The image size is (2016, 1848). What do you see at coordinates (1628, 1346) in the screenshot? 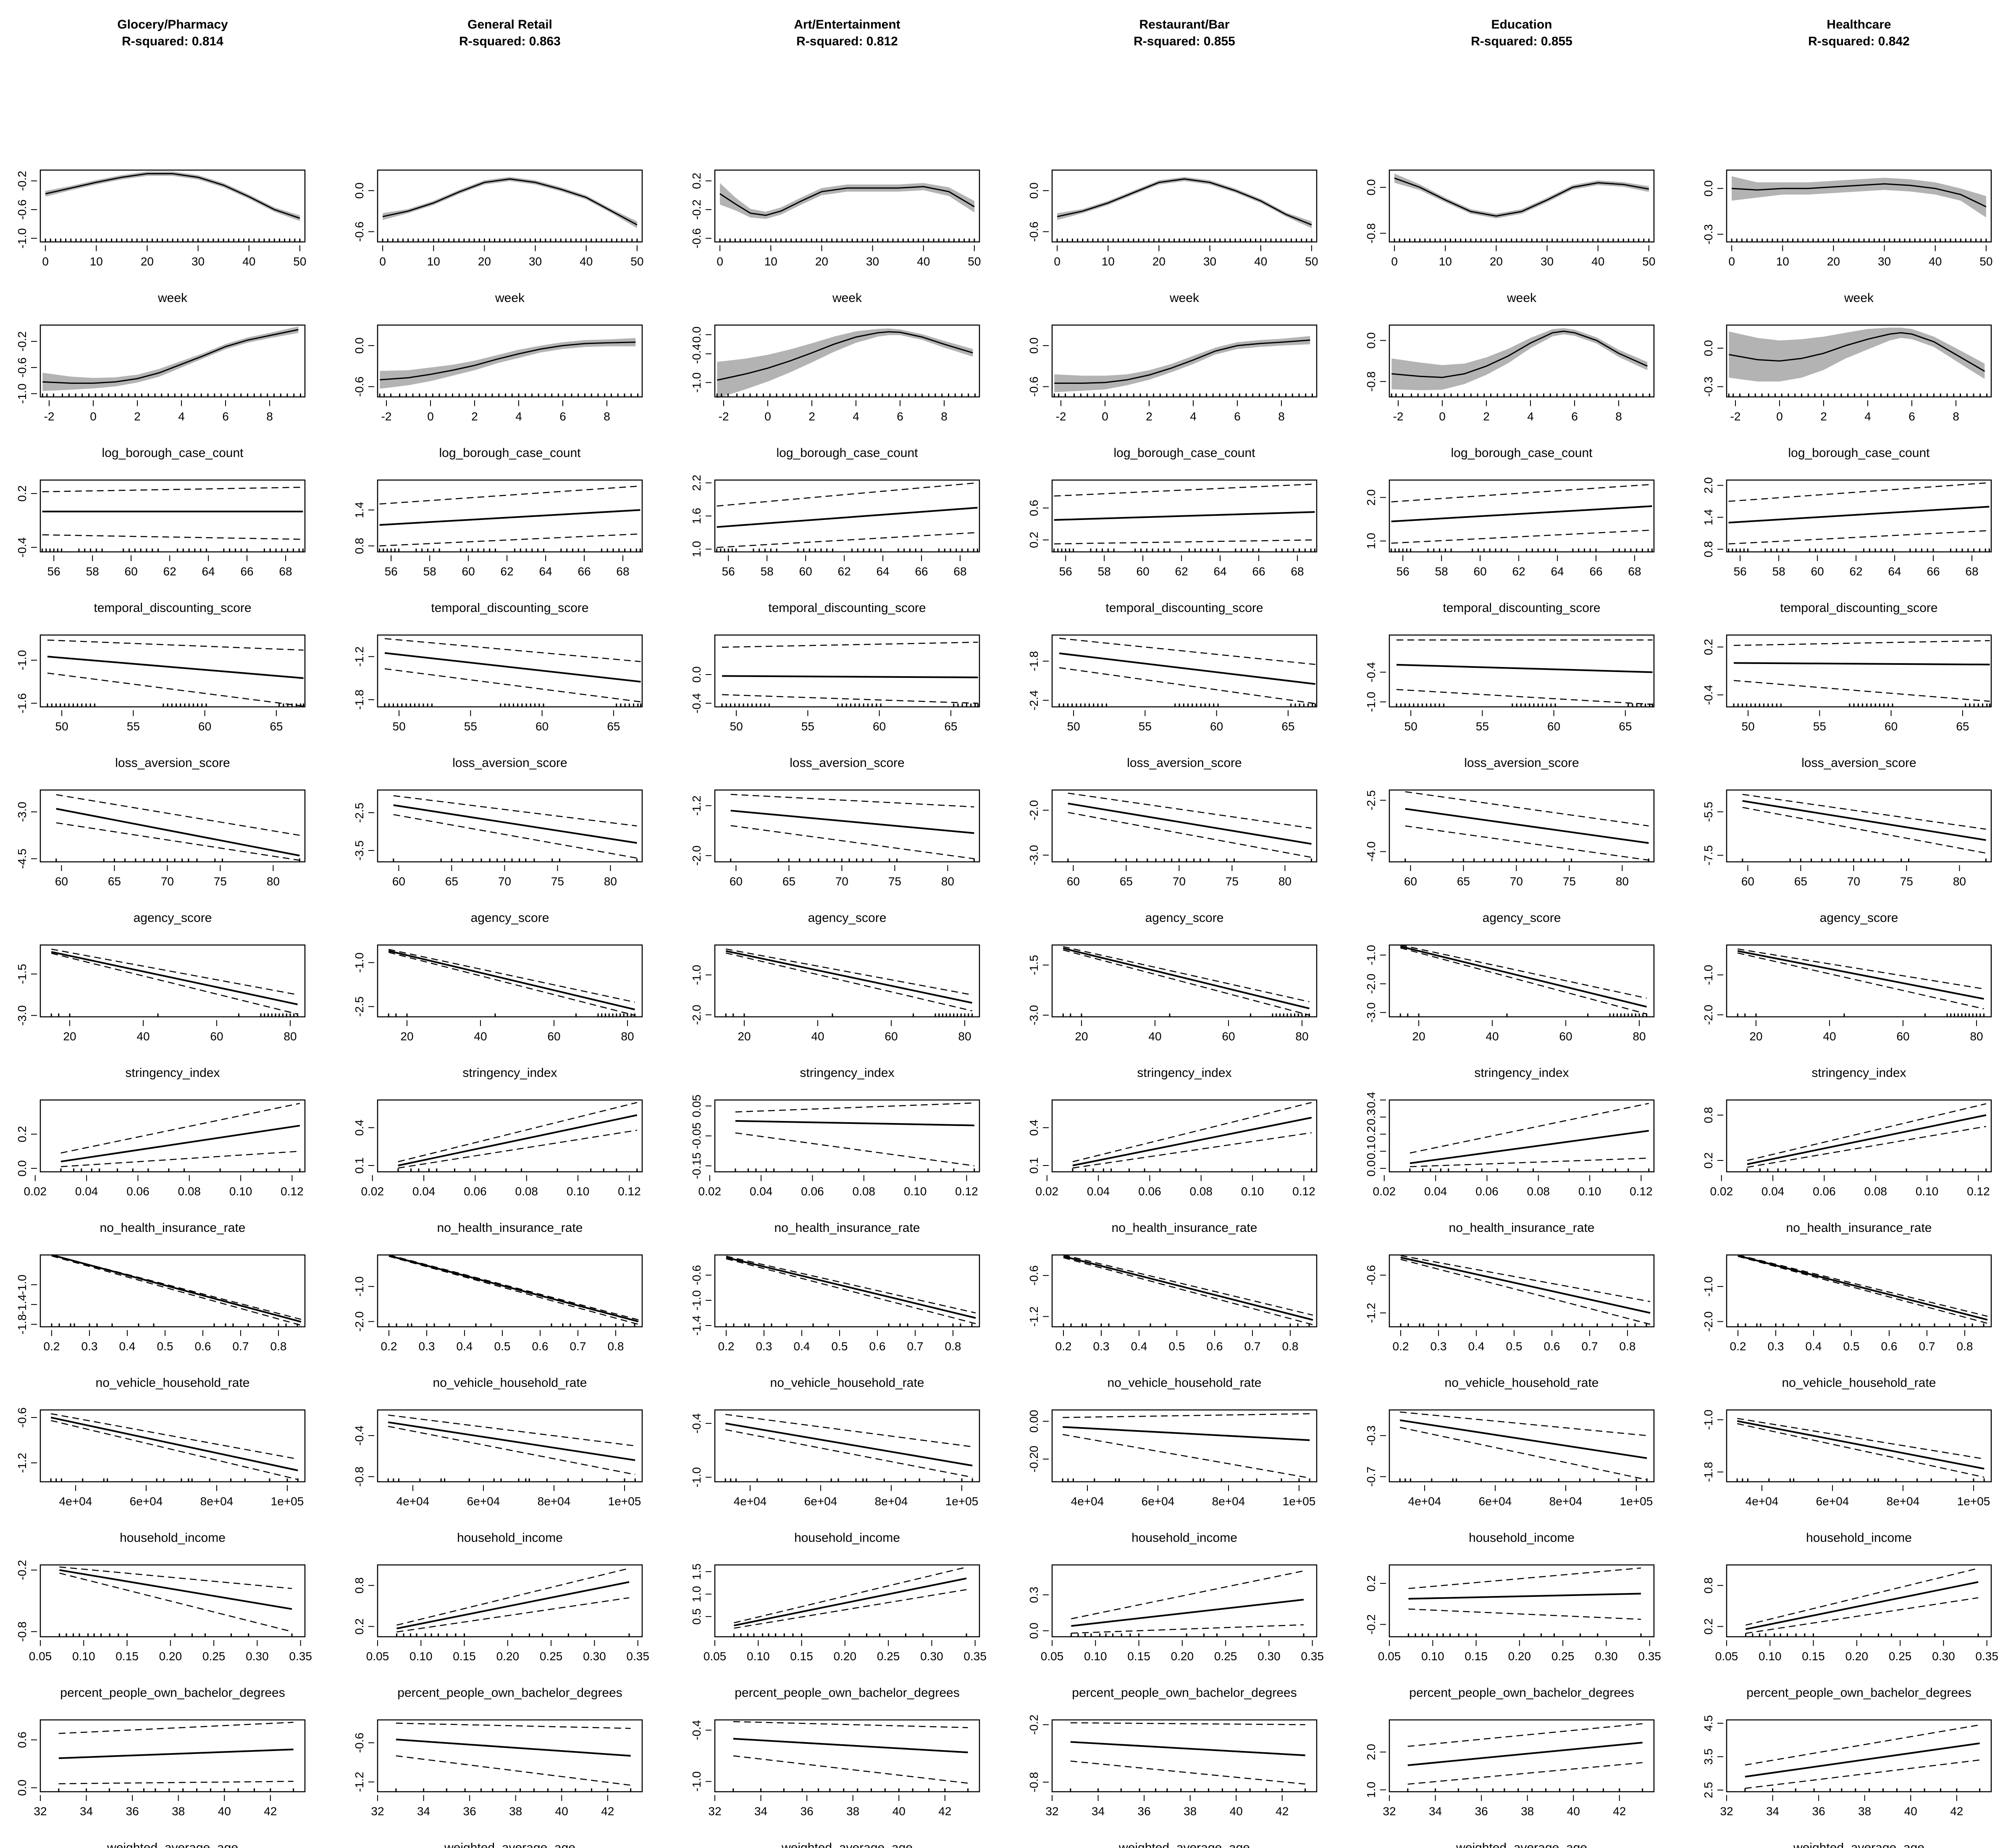
I see `x-tick-label: 0.8` at bounding box center [1628, 1346].